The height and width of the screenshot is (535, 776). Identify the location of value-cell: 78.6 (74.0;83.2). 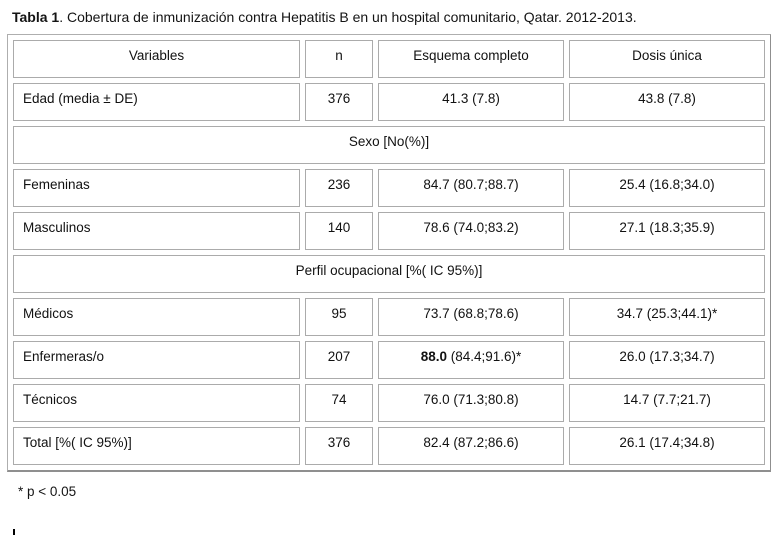
(471, 231).